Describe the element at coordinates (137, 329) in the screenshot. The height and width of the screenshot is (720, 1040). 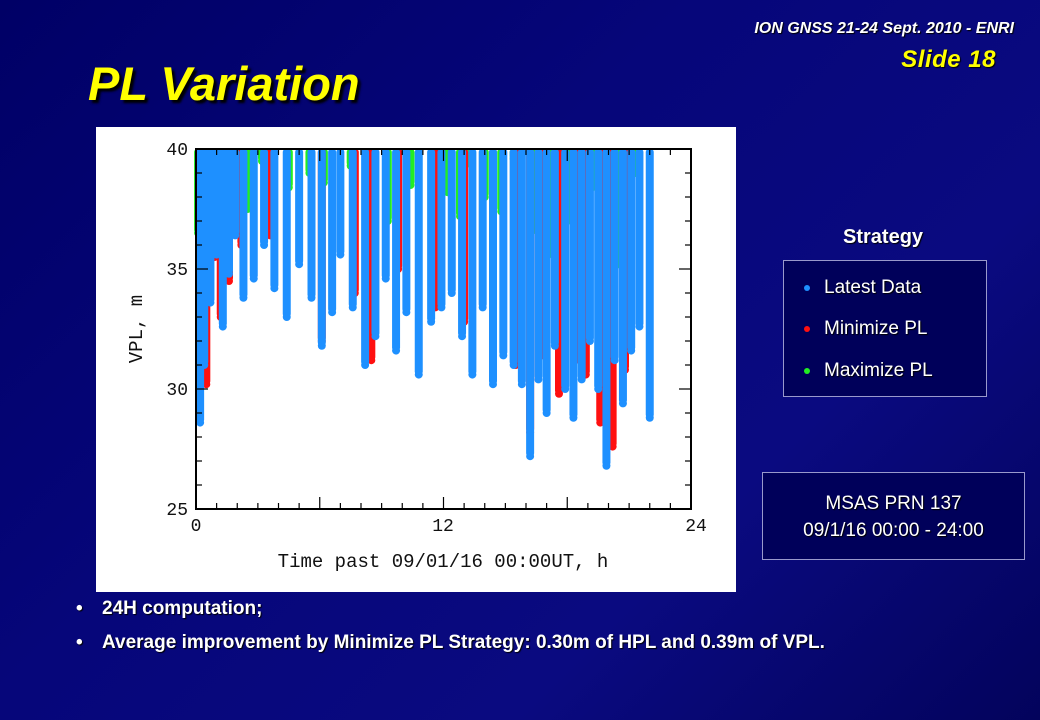
I see `y-axis-label: VPL, m` at that location.